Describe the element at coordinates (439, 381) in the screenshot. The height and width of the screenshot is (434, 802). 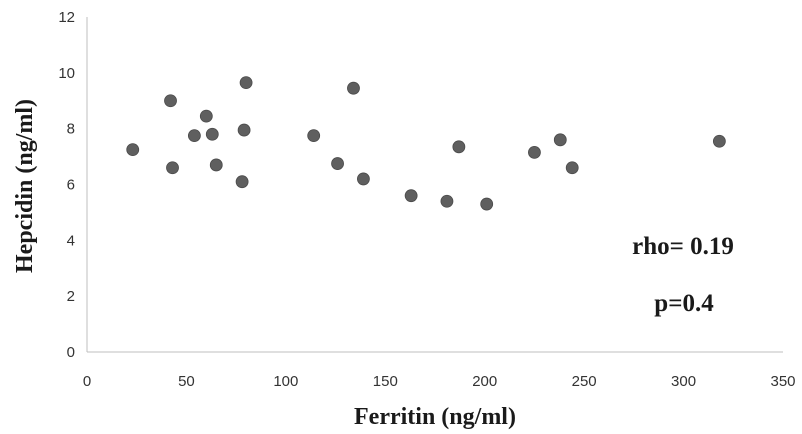
I see `x-tick-labels: 0 50 100 150 200 250 300 350` at that location.